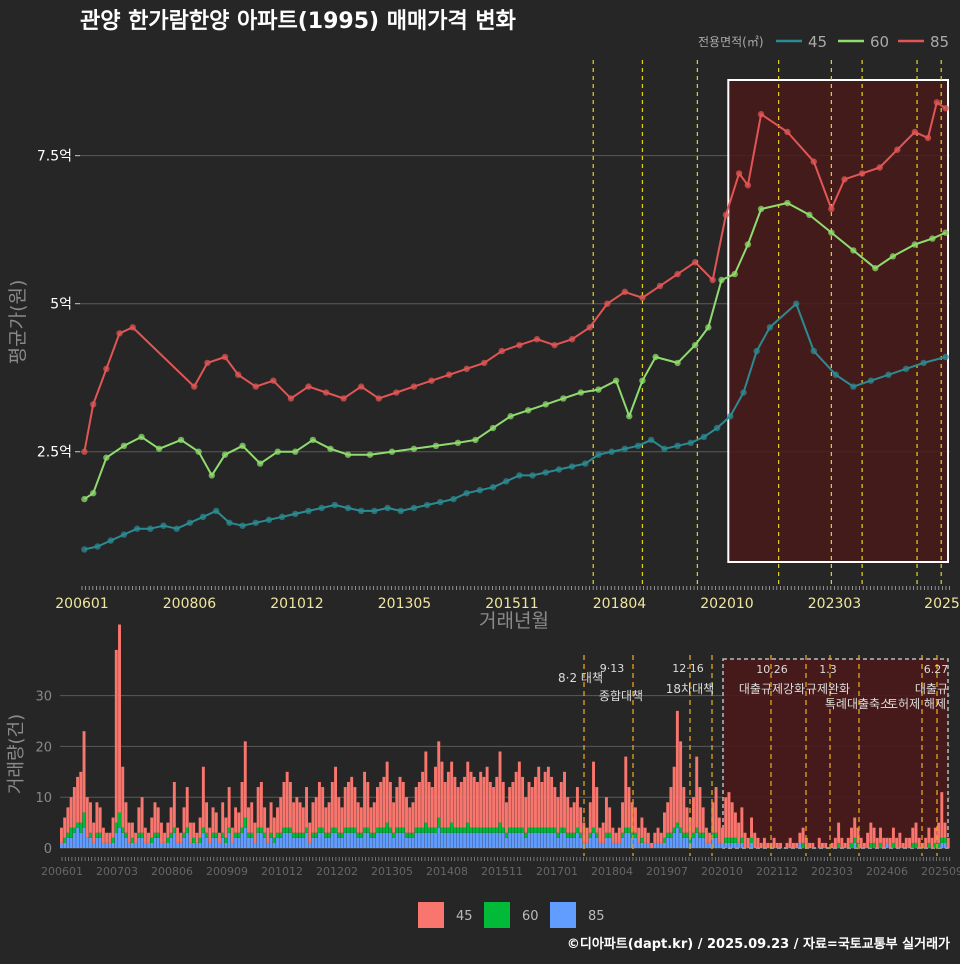  I want to click on top-y-tick-label: 7.5억, so click(54, 157).